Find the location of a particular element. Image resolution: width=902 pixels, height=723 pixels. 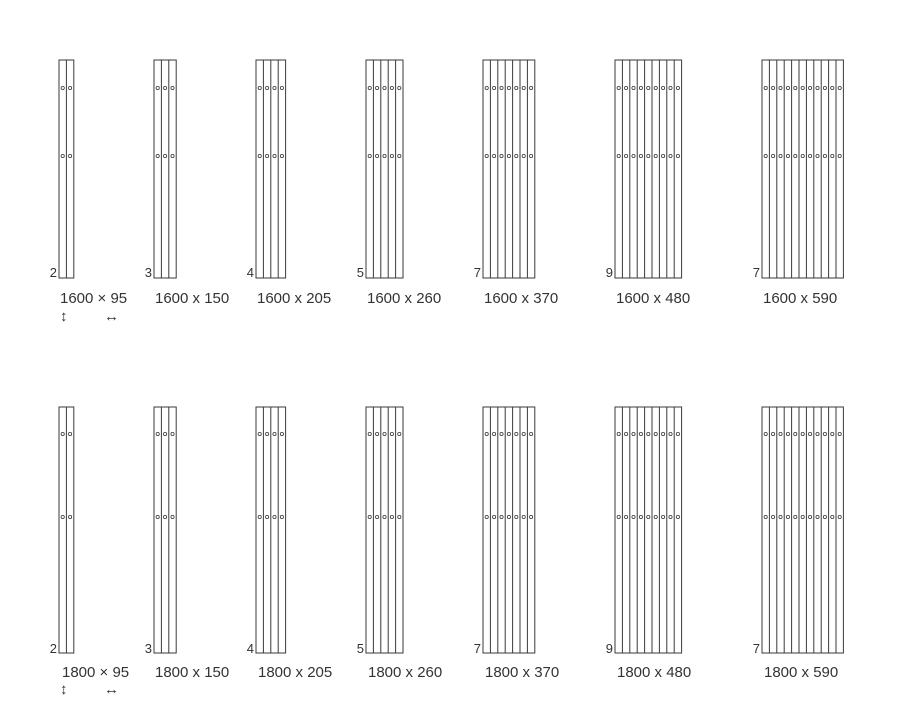

dimension-label: 1600 x 370 is located at coordinates (521, 298).